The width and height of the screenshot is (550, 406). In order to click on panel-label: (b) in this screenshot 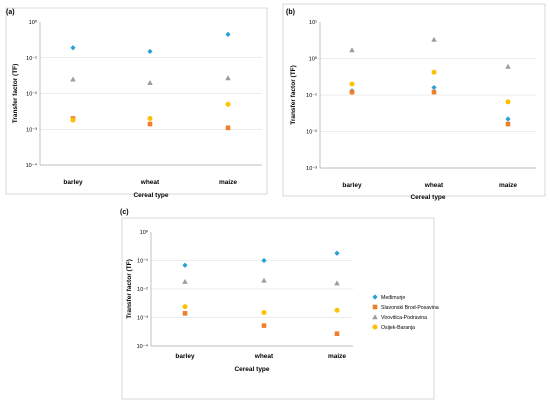, I will do `click(290, 12)`.